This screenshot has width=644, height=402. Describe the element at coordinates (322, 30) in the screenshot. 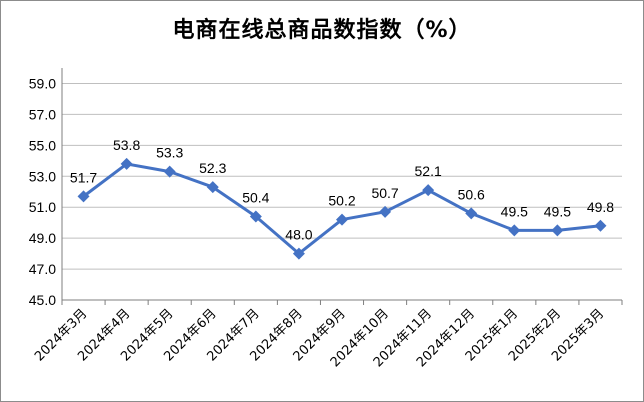

I see `chart-title: 电商在线总商品数指数（%）` at that location.